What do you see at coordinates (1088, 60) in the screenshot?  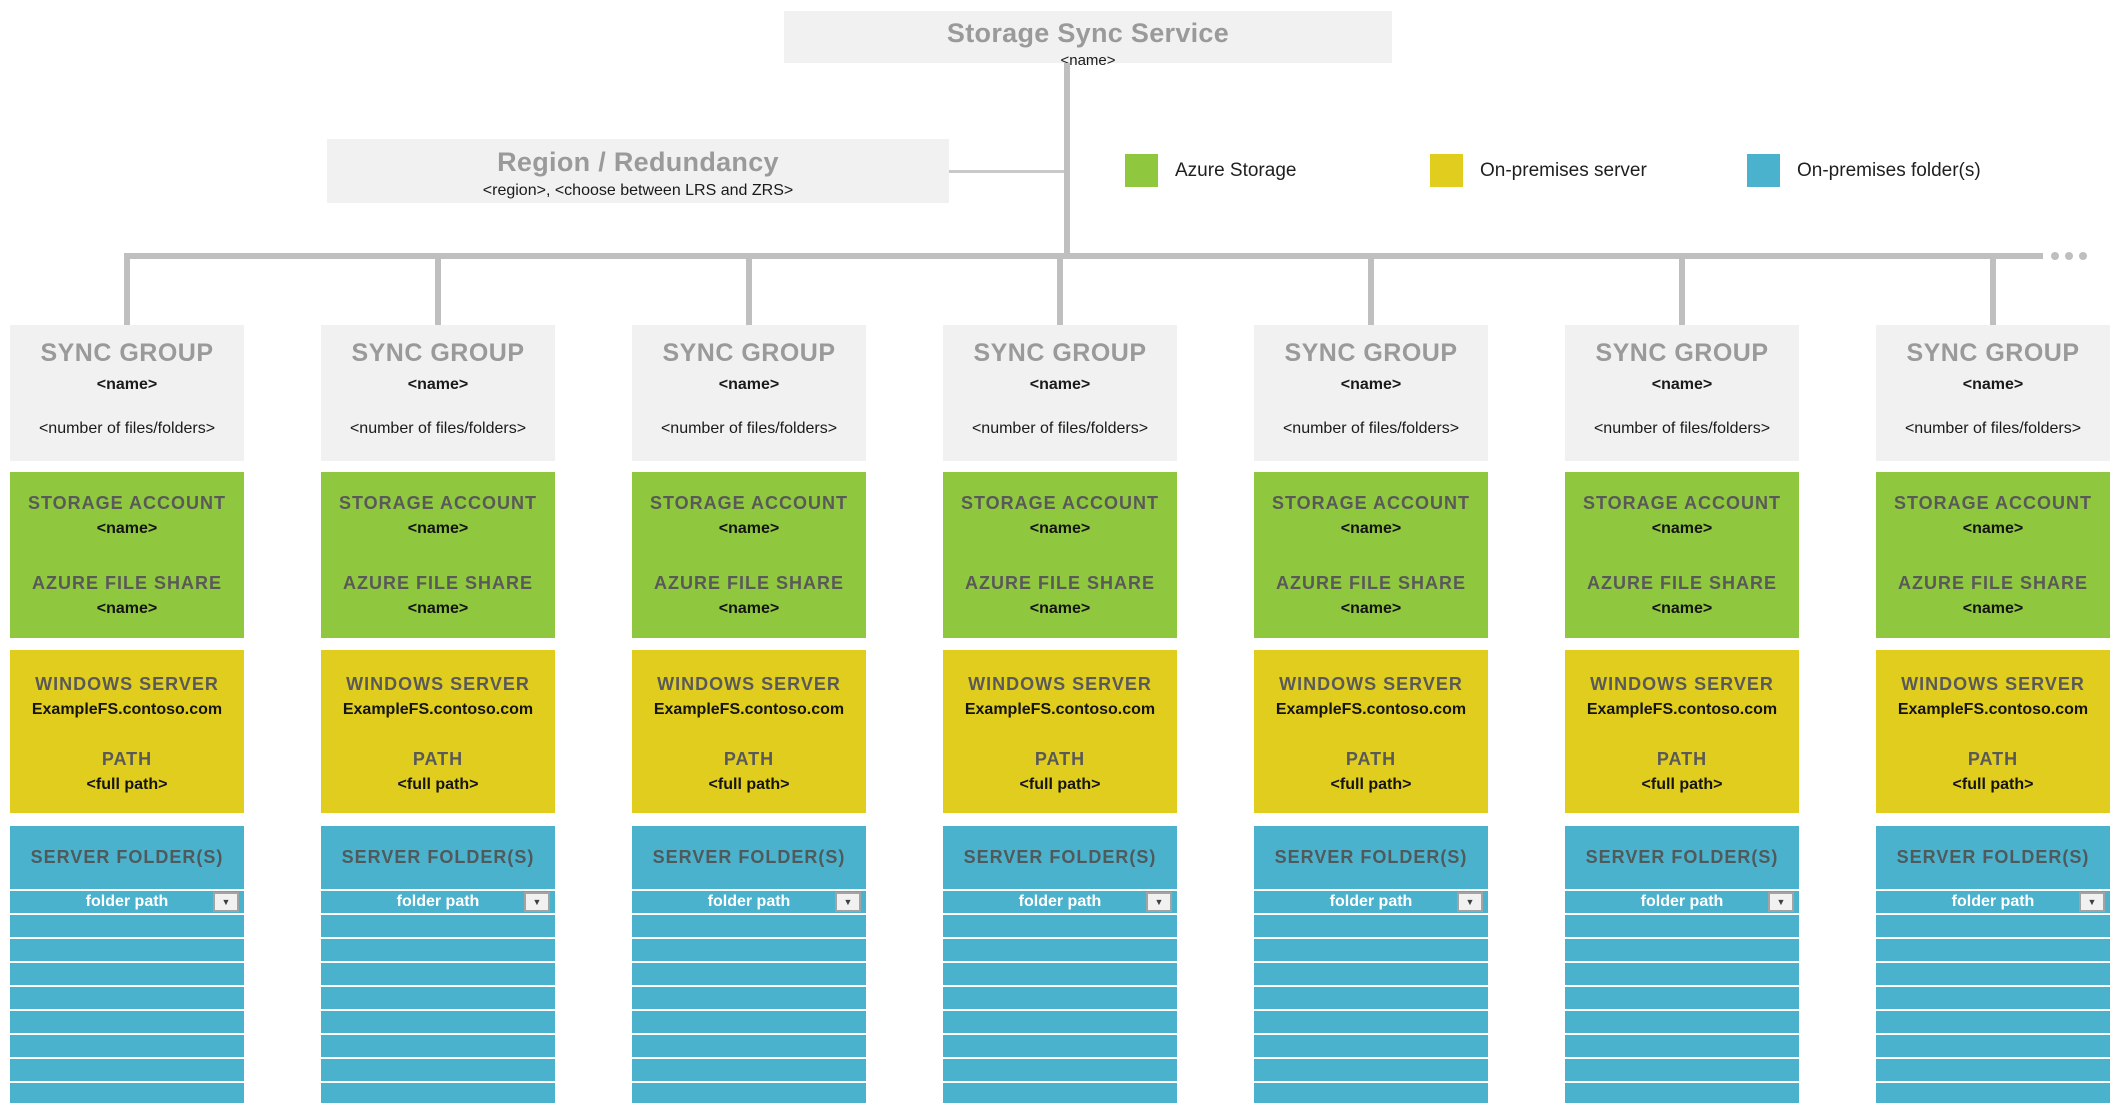 I see `storage-sync-service-name: <name>` at bounding box center [1088, 60].